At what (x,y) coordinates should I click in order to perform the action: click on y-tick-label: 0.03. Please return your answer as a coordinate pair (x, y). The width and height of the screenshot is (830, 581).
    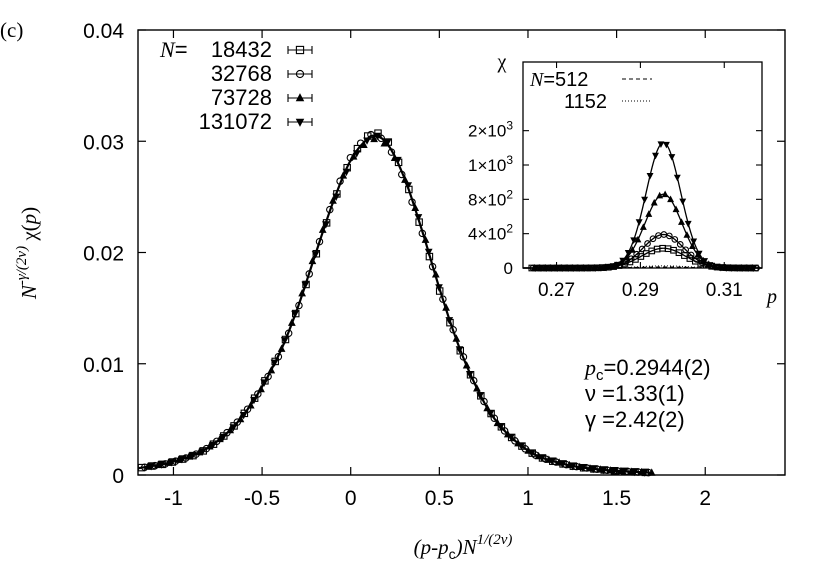
    Looking at the image, I should click on (103, 142).